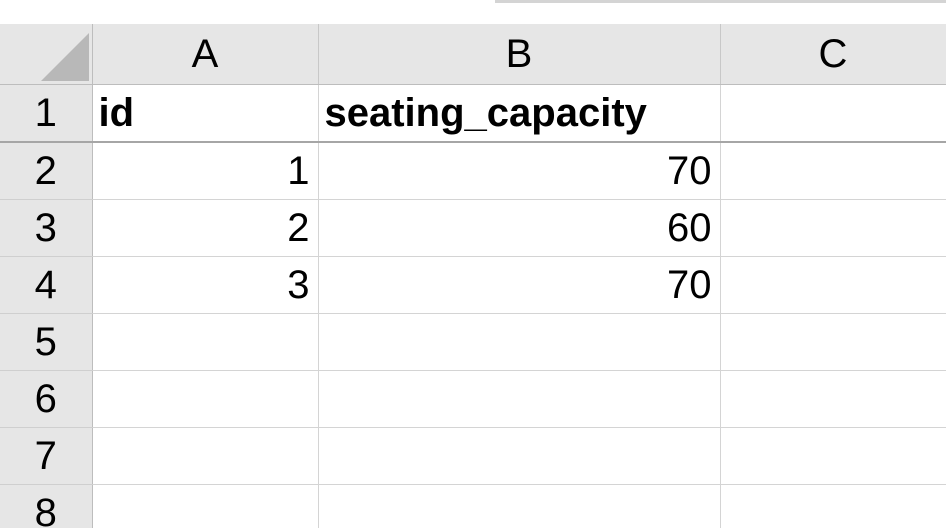 Image resolution: width=946 pixels, height=528 pixels. What do you see at coordinates (205, 456) in the screenshot?
I see `cell-a7` at bounding box center [205, 456].